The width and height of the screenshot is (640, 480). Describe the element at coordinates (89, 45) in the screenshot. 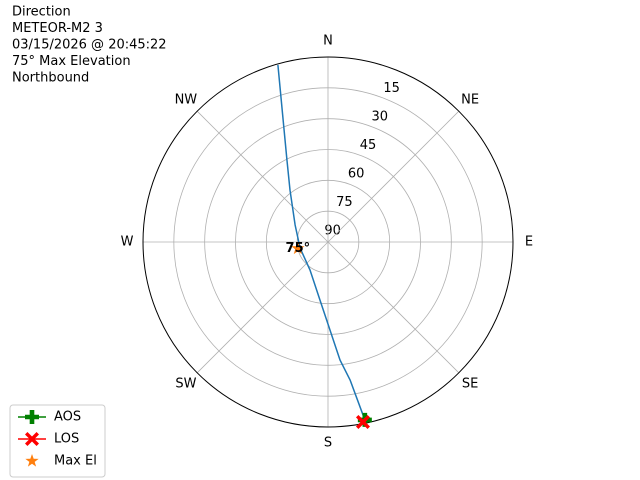

I see `title-line: 03/15/2026 @ 20:45:22` at that location.